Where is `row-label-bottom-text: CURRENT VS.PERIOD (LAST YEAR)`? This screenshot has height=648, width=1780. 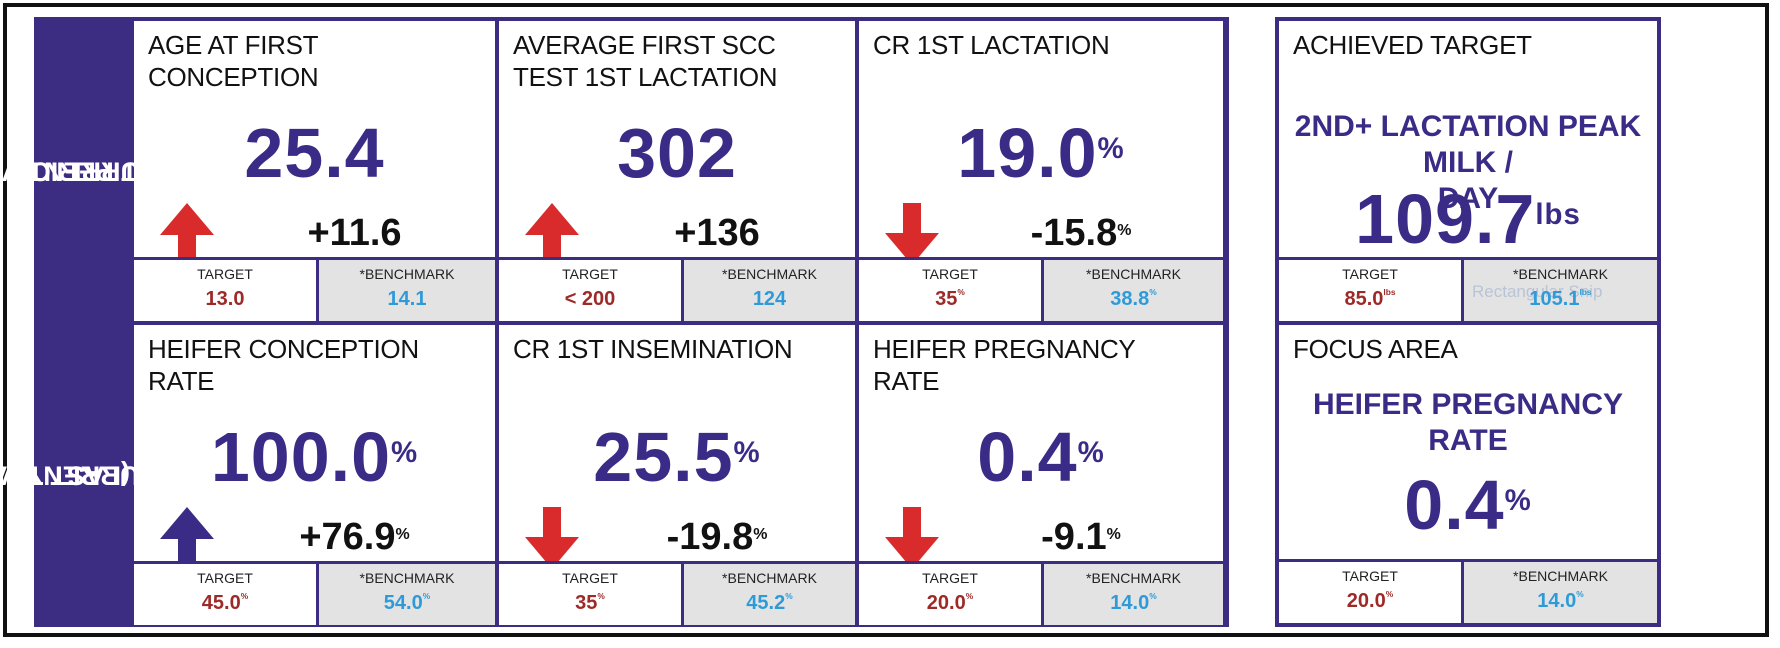
row-label-bottom-text: CURRENT VS.PERIOD (LAST YEAR) is located at coordinates (120, 475).